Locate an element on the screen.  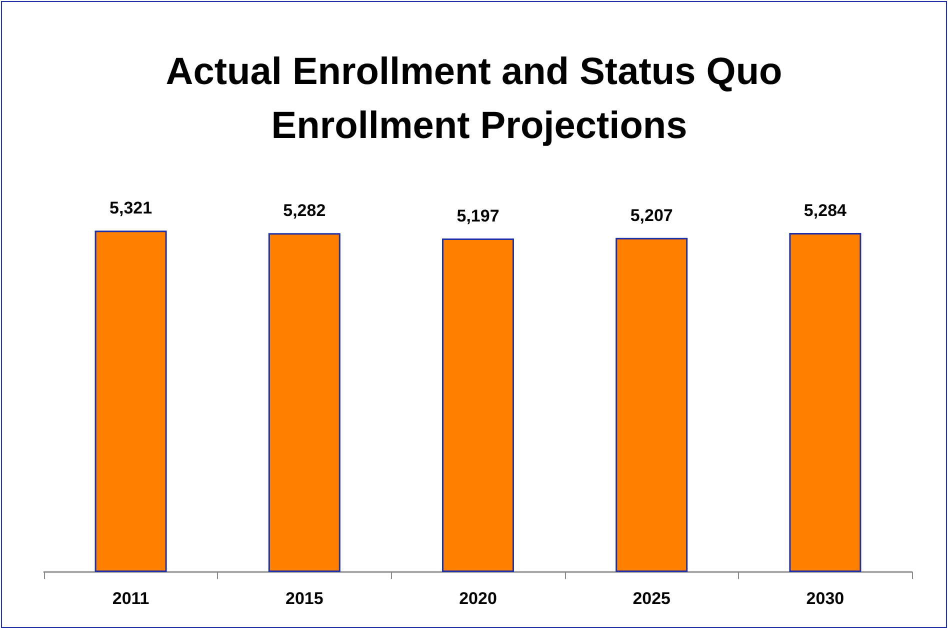
x-tick-label: 2025 is located at coordinates (651, 598).